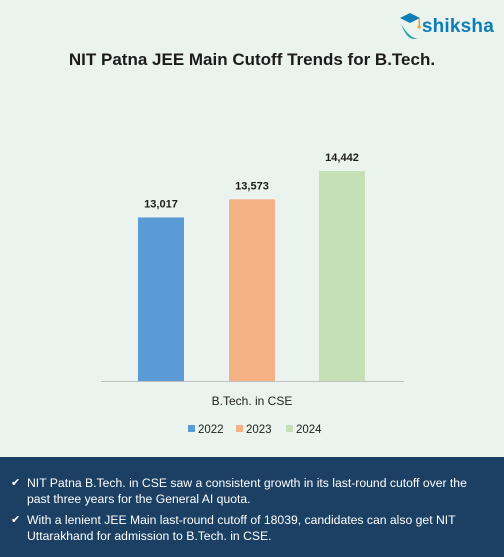 Image resolution: width=504 pixels, height=557 pixels. What do you see at coordinates (259, 430) in the screenshot?
I see `legend-label-2023: 2023` at bounding box center [259, 430].